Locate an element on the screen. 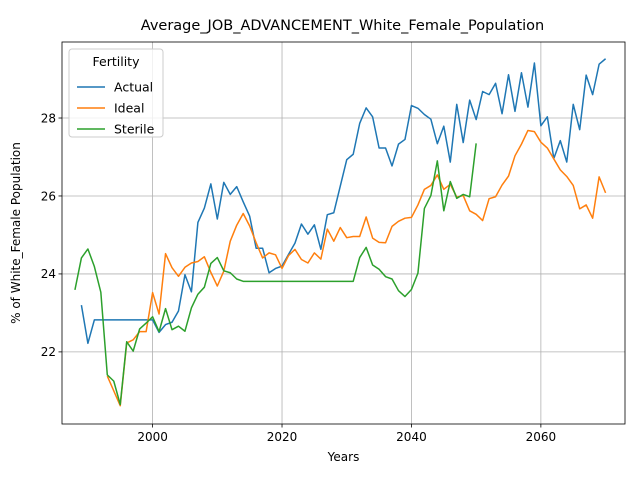 The width and height of the screenshot is (640, 480). x-tick-label: 2000 is located at coordinates (152, 437).